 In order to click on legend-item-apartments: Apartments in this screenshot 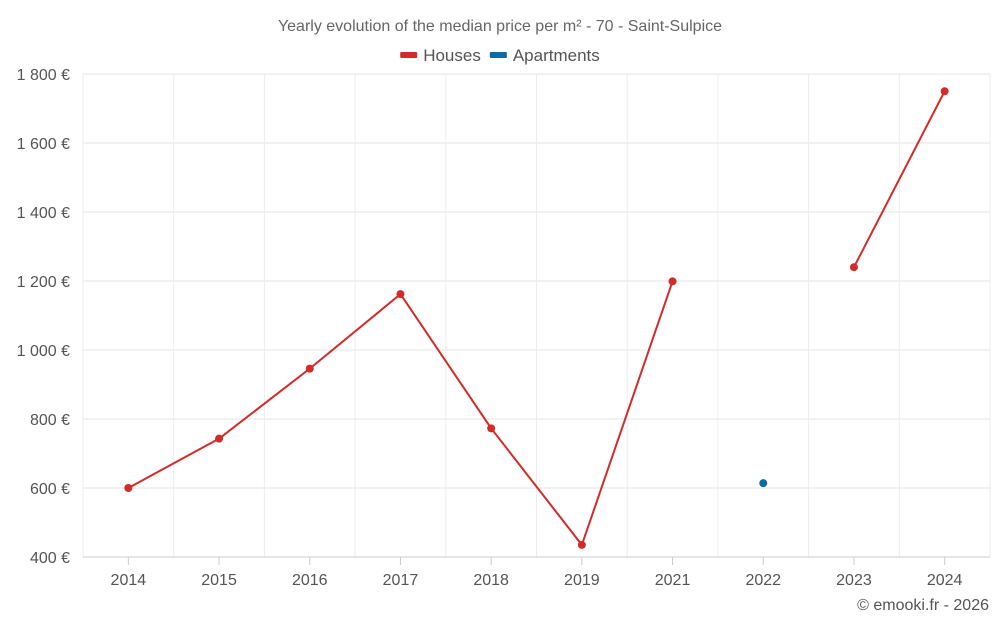, I will do `click(544, 55)`.